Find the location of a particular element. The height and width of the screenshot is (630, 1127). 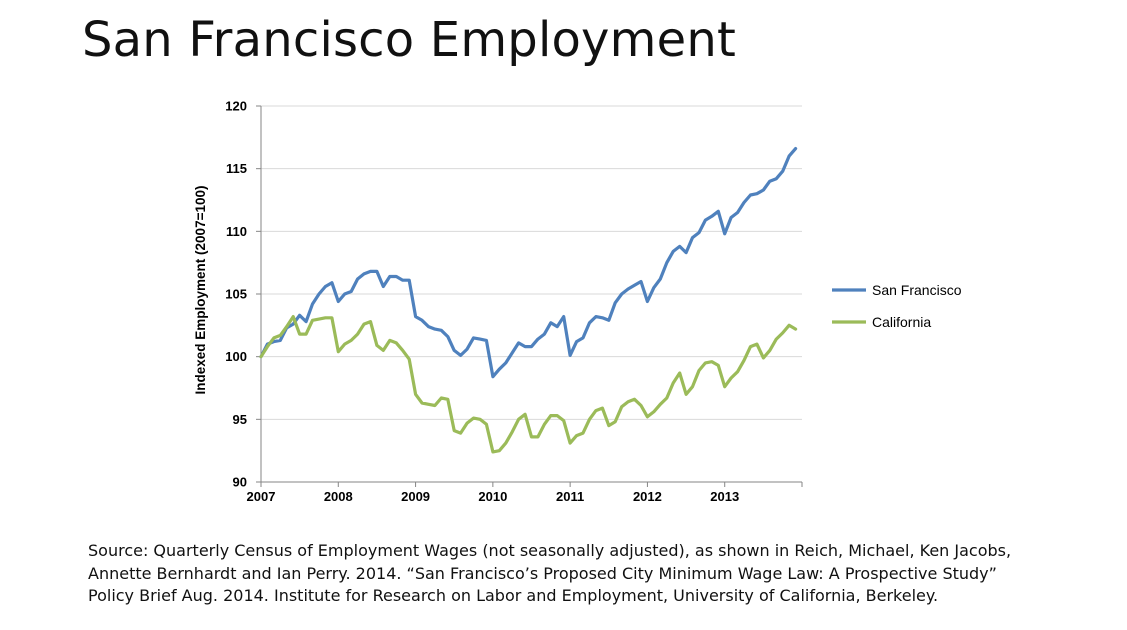

x-tick-label: 2008 is located at coordinates (338, 496).